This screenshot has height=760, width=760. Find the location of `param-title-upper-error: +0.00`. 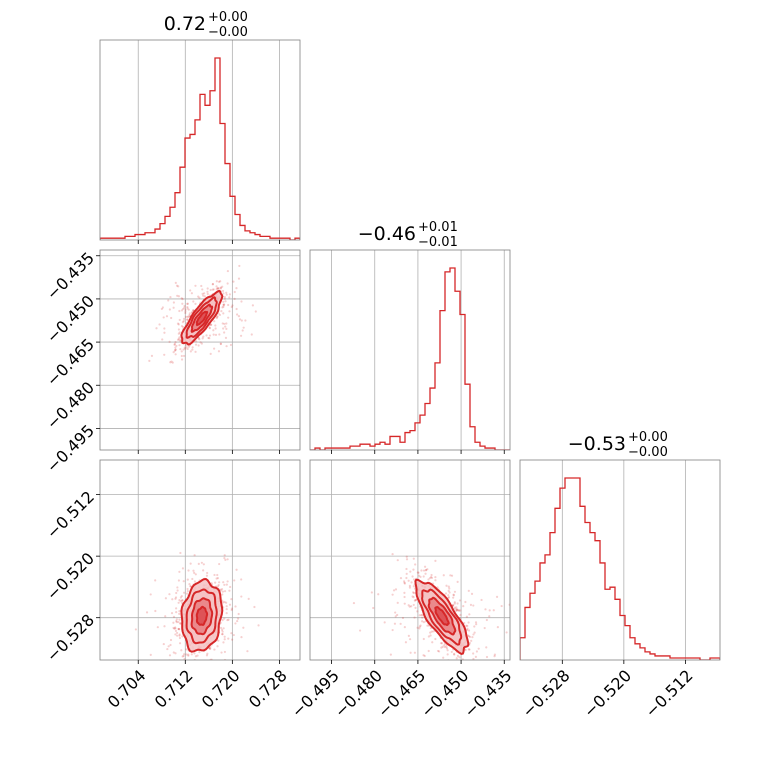

param-title-upper-error: +0.00 is located at coordinates (648, 437).